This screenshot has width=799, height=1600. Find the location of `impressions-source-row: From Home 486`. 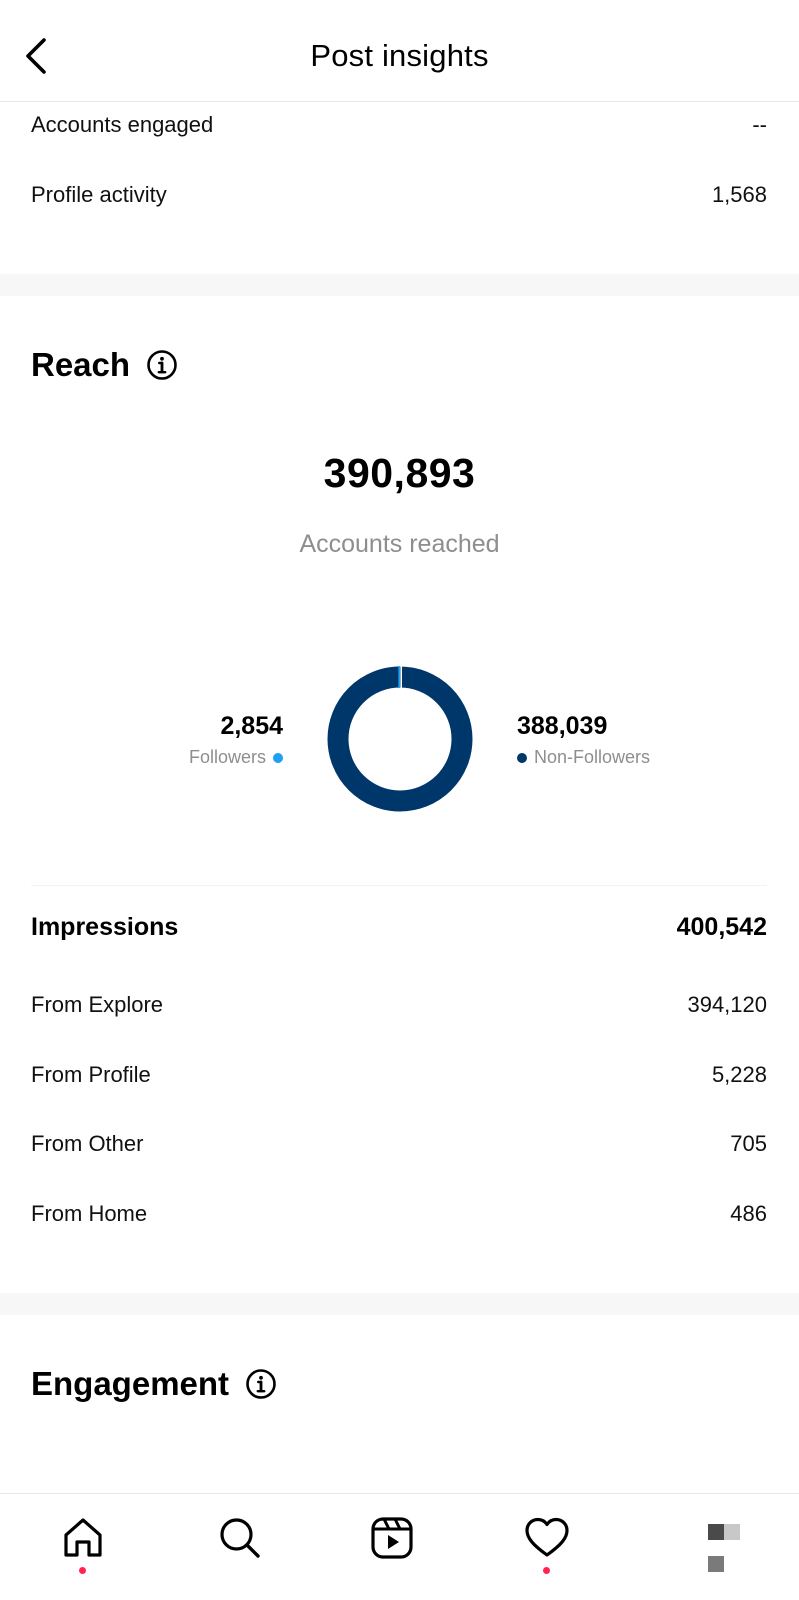

impressions-source-row: From Home 486 is located at coordinates (399, 1214).